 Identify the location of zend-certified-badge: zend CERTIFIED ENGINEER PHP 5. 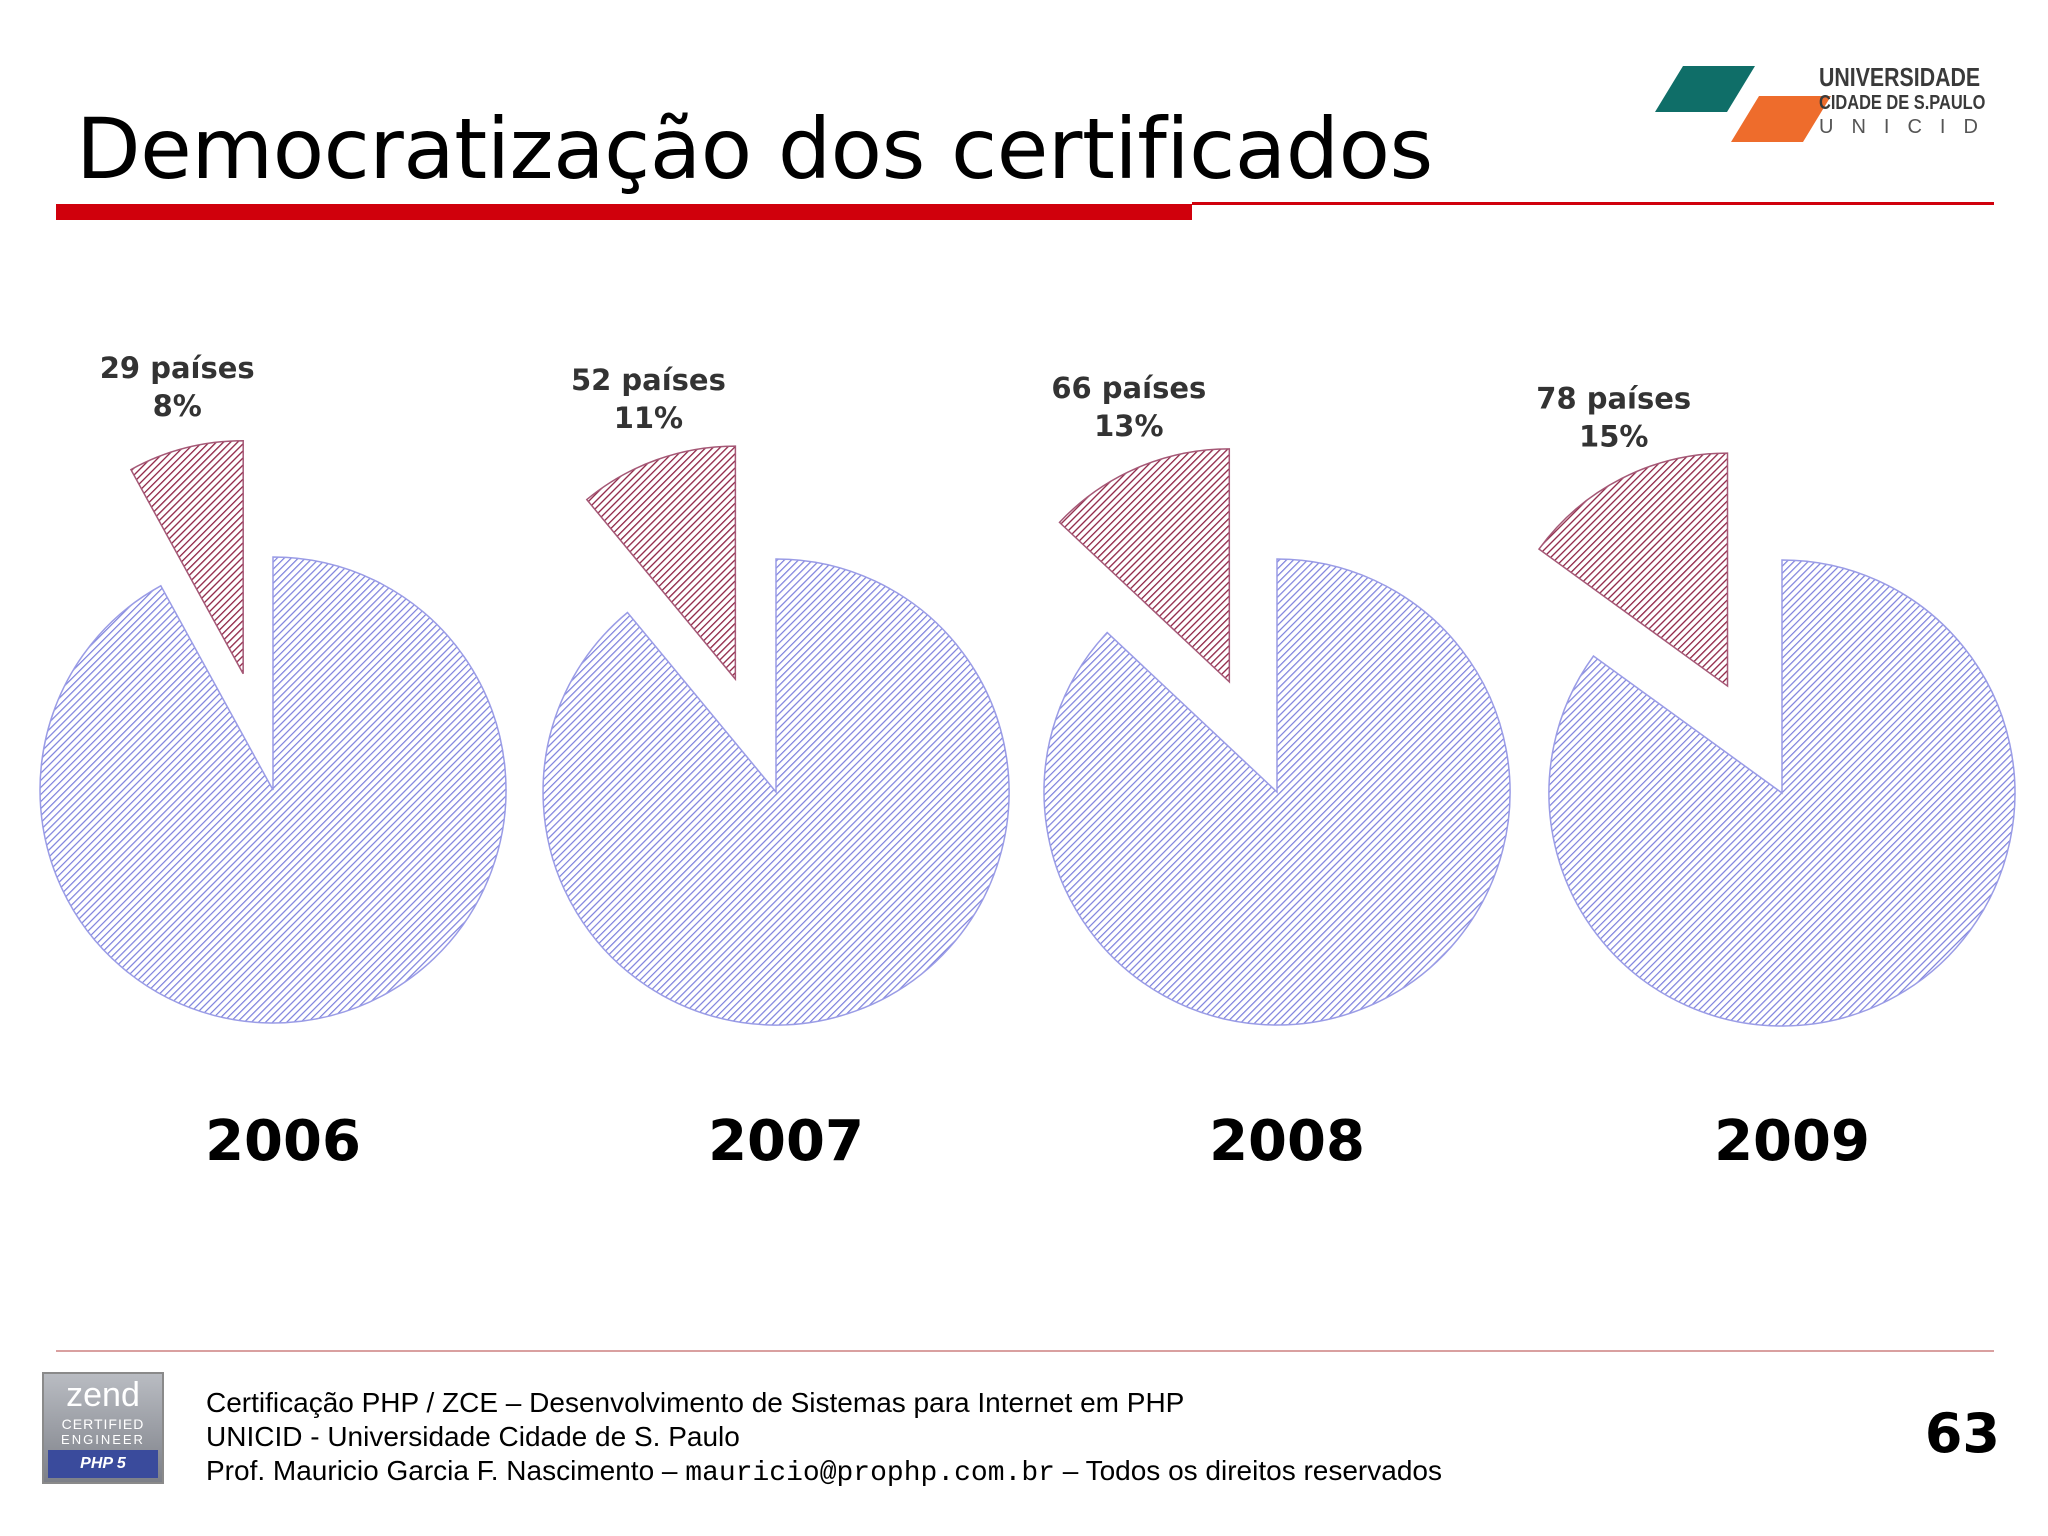
(103, 1428).